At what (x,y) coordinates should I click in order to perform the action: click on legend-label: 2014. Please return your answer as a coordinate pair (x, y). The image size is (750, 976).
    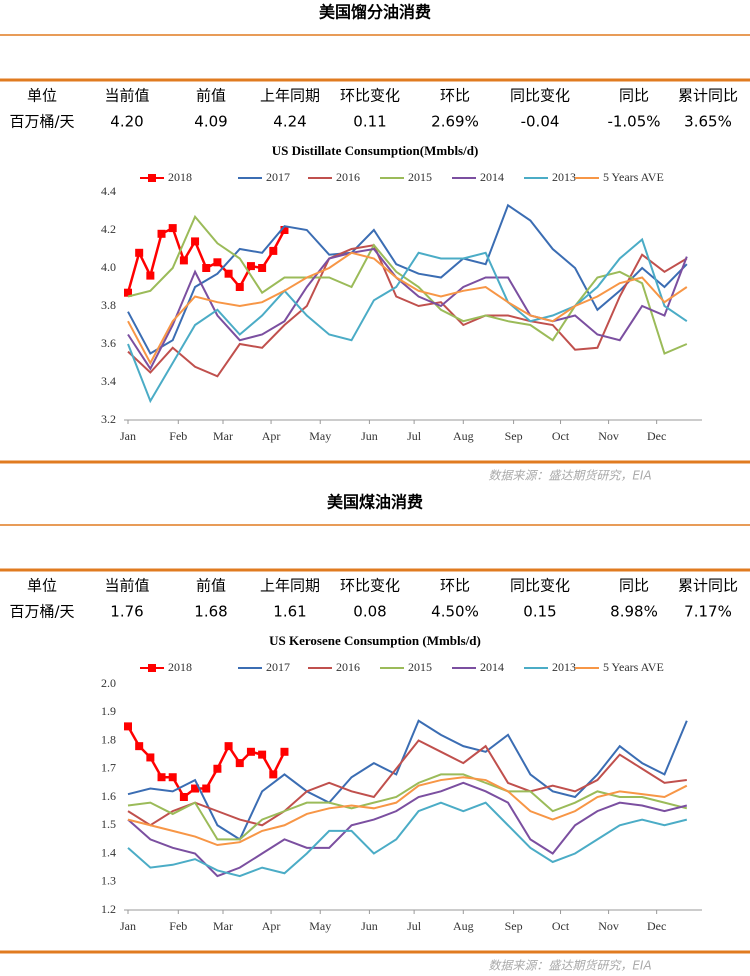
    Looking at the image, I should click on (492, 177).